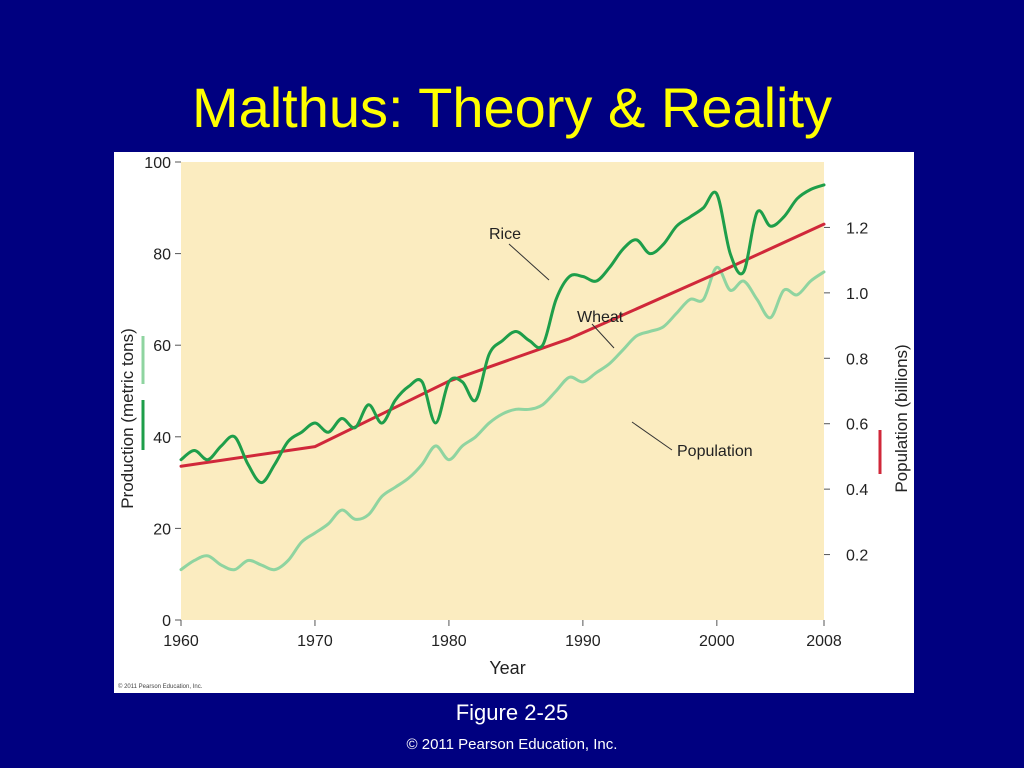  Describe the element at coordinates (181, 641) in the screenshot. I see `x-tick-label: 1960` at that location.